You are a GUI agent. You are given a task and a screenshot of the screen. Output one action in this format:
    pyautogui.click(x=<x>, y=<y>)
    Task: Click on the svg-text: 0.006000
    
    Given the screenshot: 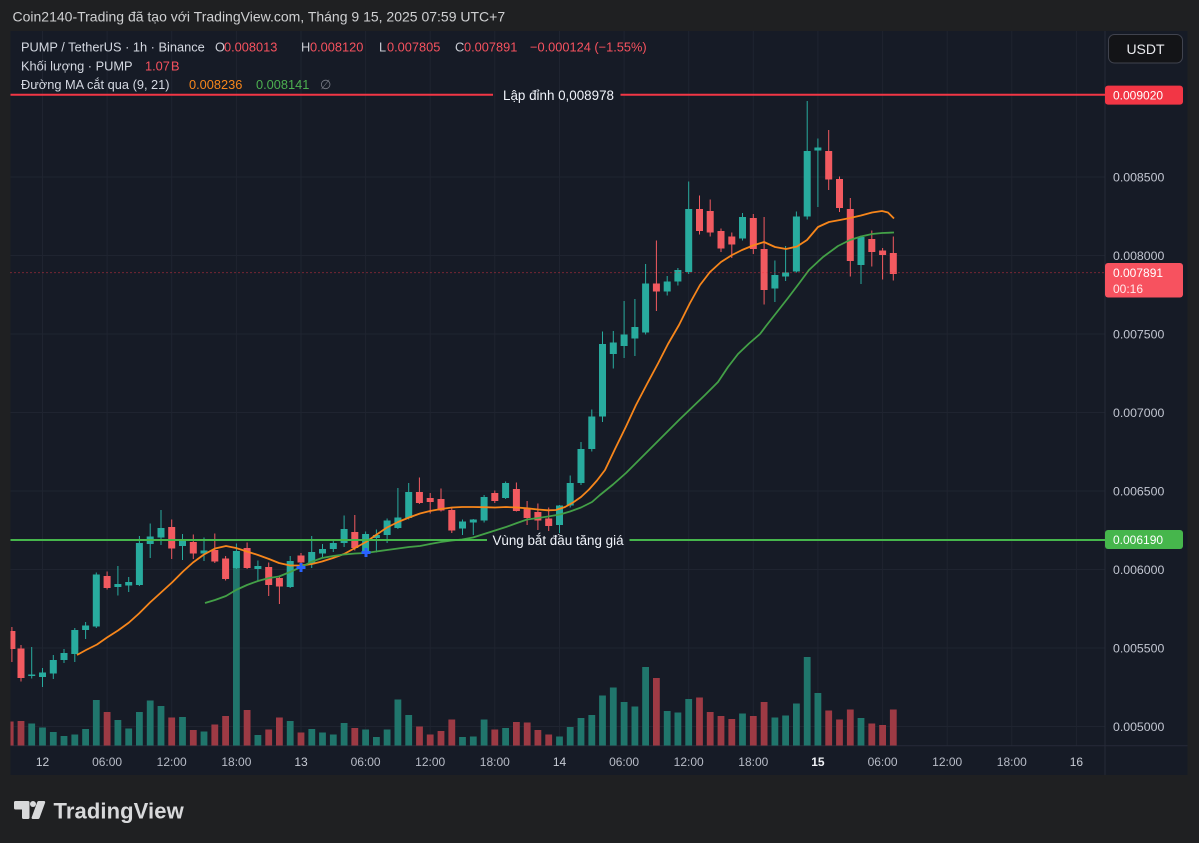 What is the action you would take?
    pyautogui.click(x=1138, y=570)
    